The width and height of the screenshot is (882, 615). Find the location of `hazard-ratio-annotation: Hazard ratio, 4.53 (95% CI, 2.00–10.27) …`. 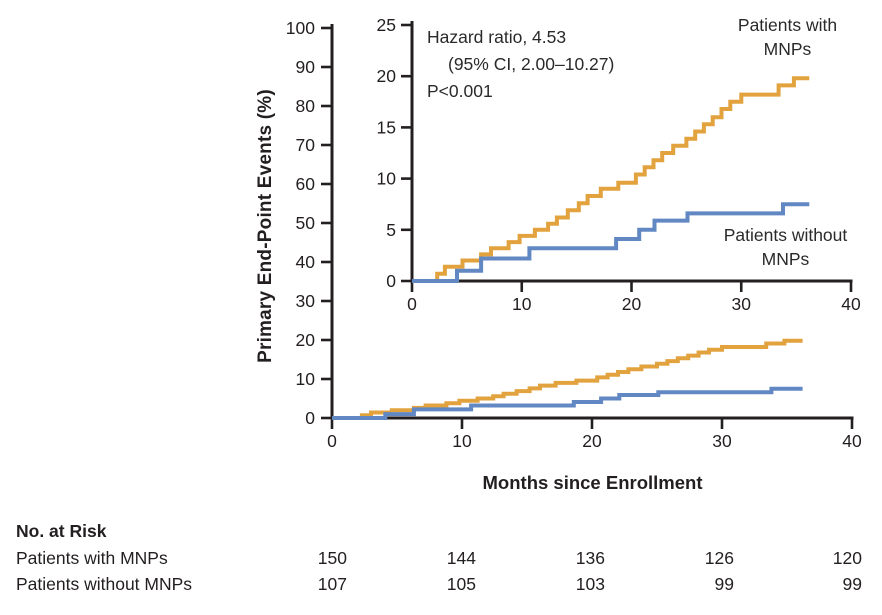

hazard-ratio-annotation: Hazard ratio, 4.53 (95% CI, 2.00–10.27) … is located at coordinates (520, 64).